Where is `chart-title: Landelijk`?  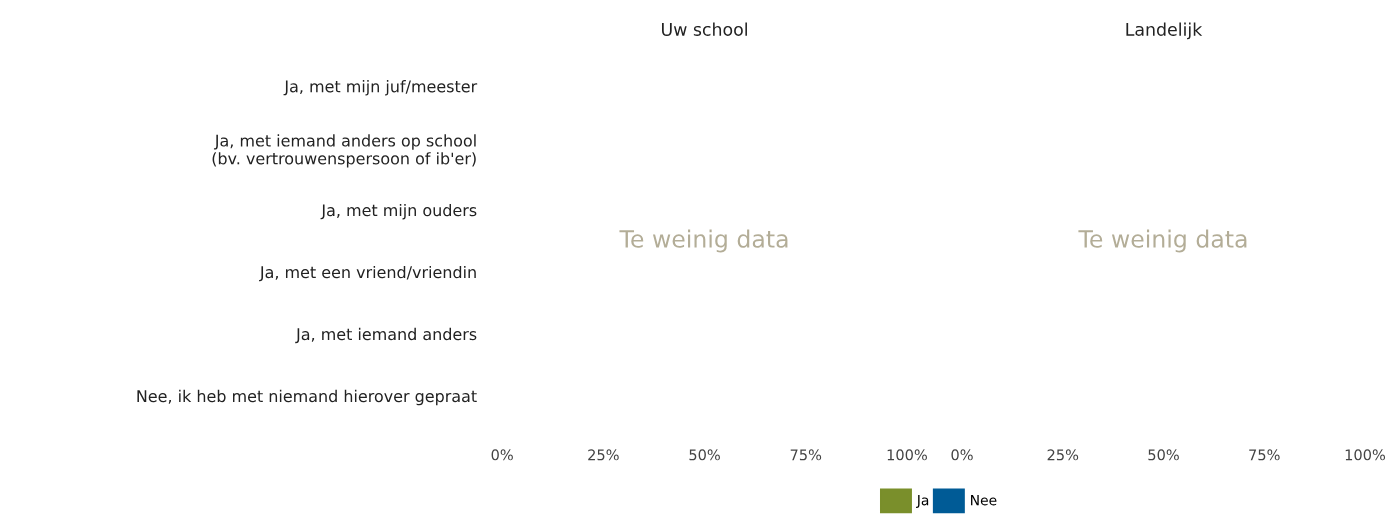 chart-title: Landelijk is located at coordinates (1164, 31).